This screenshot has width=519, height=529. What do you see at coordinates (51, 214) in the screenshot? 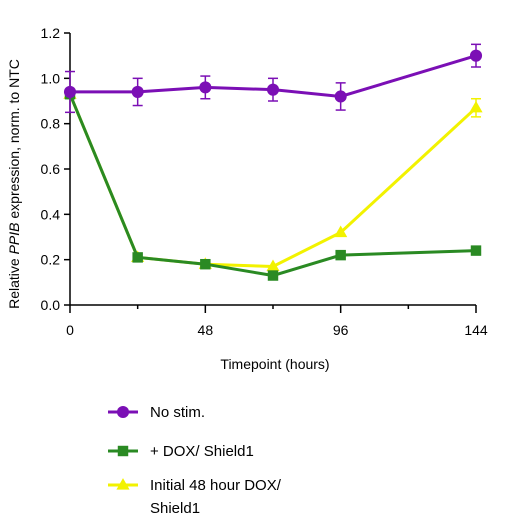
I see `y-tick-label: 0.4` at bounding box center [51, 214].